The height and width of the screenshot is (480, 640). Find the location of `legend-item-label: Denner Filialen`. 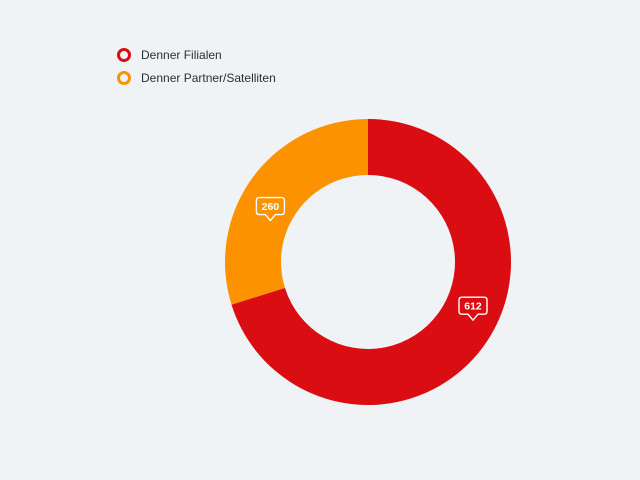

legend-item-label: Denner Filialen is located at coordinates (181, 54).